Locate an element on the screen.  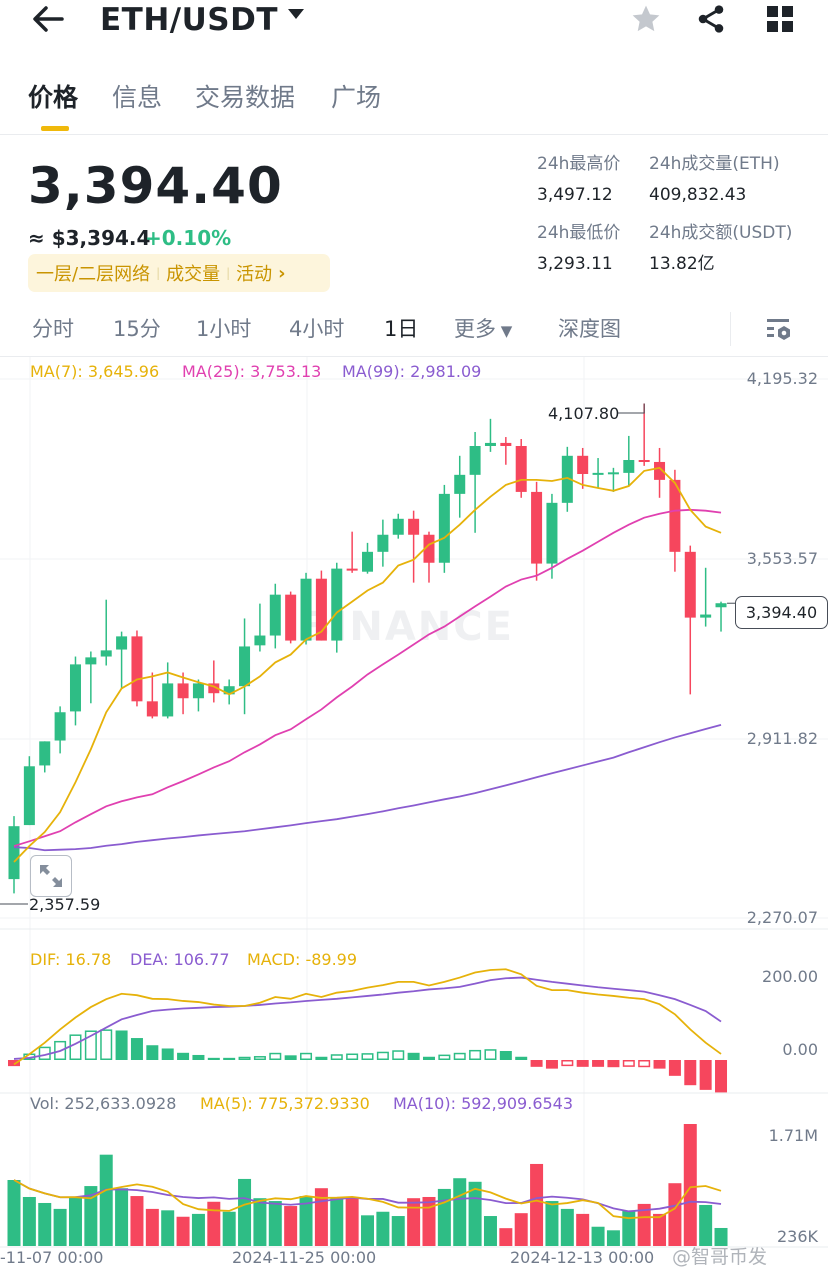
pair-title: ETH/USDT is located at coordinates (189, 20).